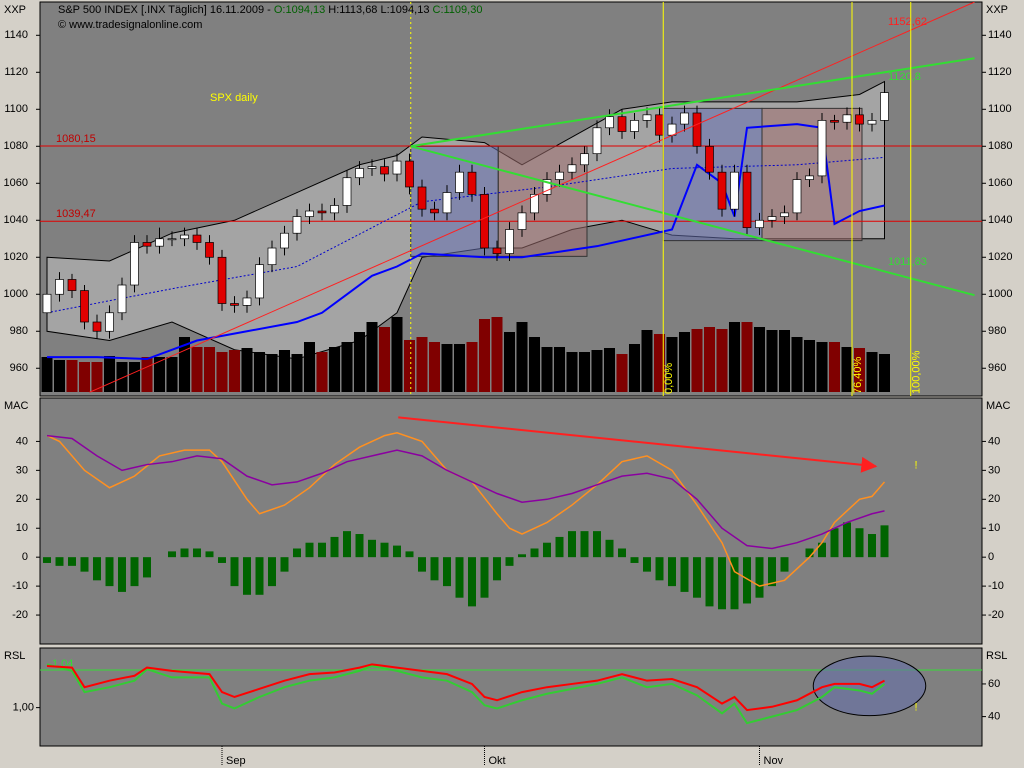 The height and width of the screenshot is (768, 1024). What do you see at coordinates (16, 109) in the screenshot?
I see `y-tick-label: 1100` at bounding box center [16, 109].